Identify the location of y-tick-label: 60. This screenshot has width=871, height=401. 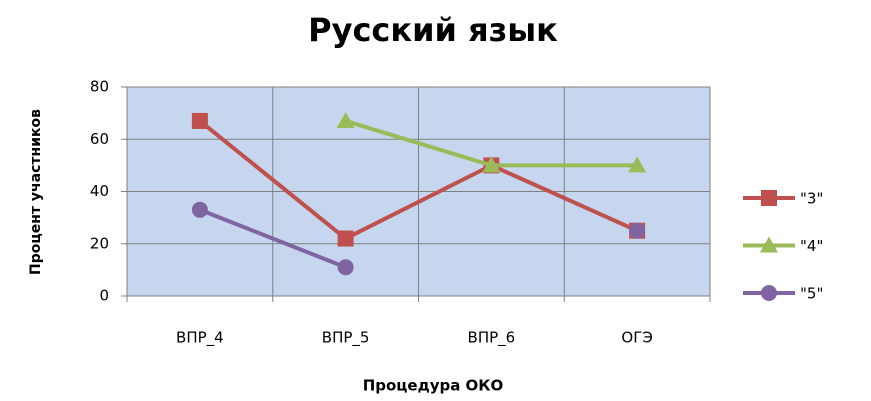
(99, 139).